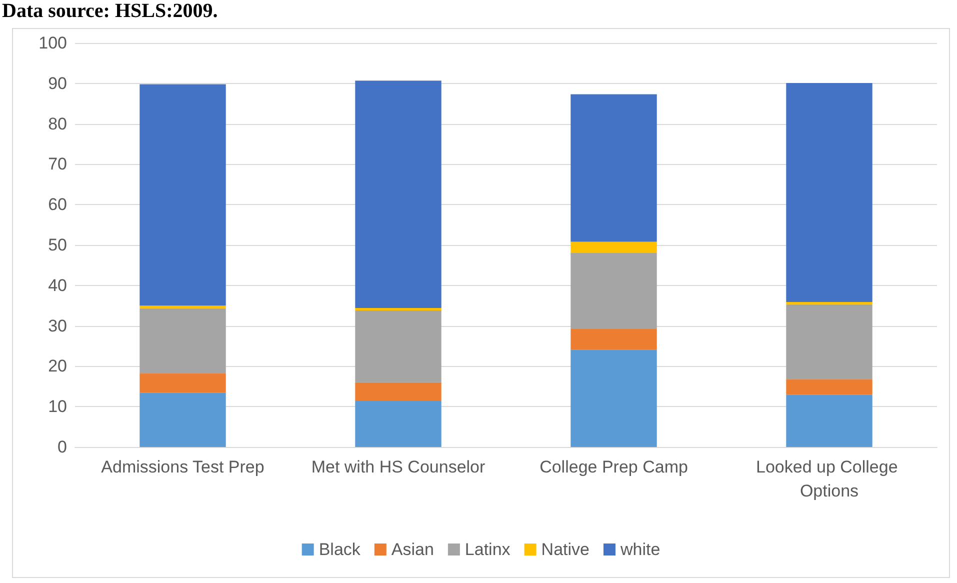  Describe the element at coordinates (565, 549) in the screenshot. I see `legend-label: Native` at that location.